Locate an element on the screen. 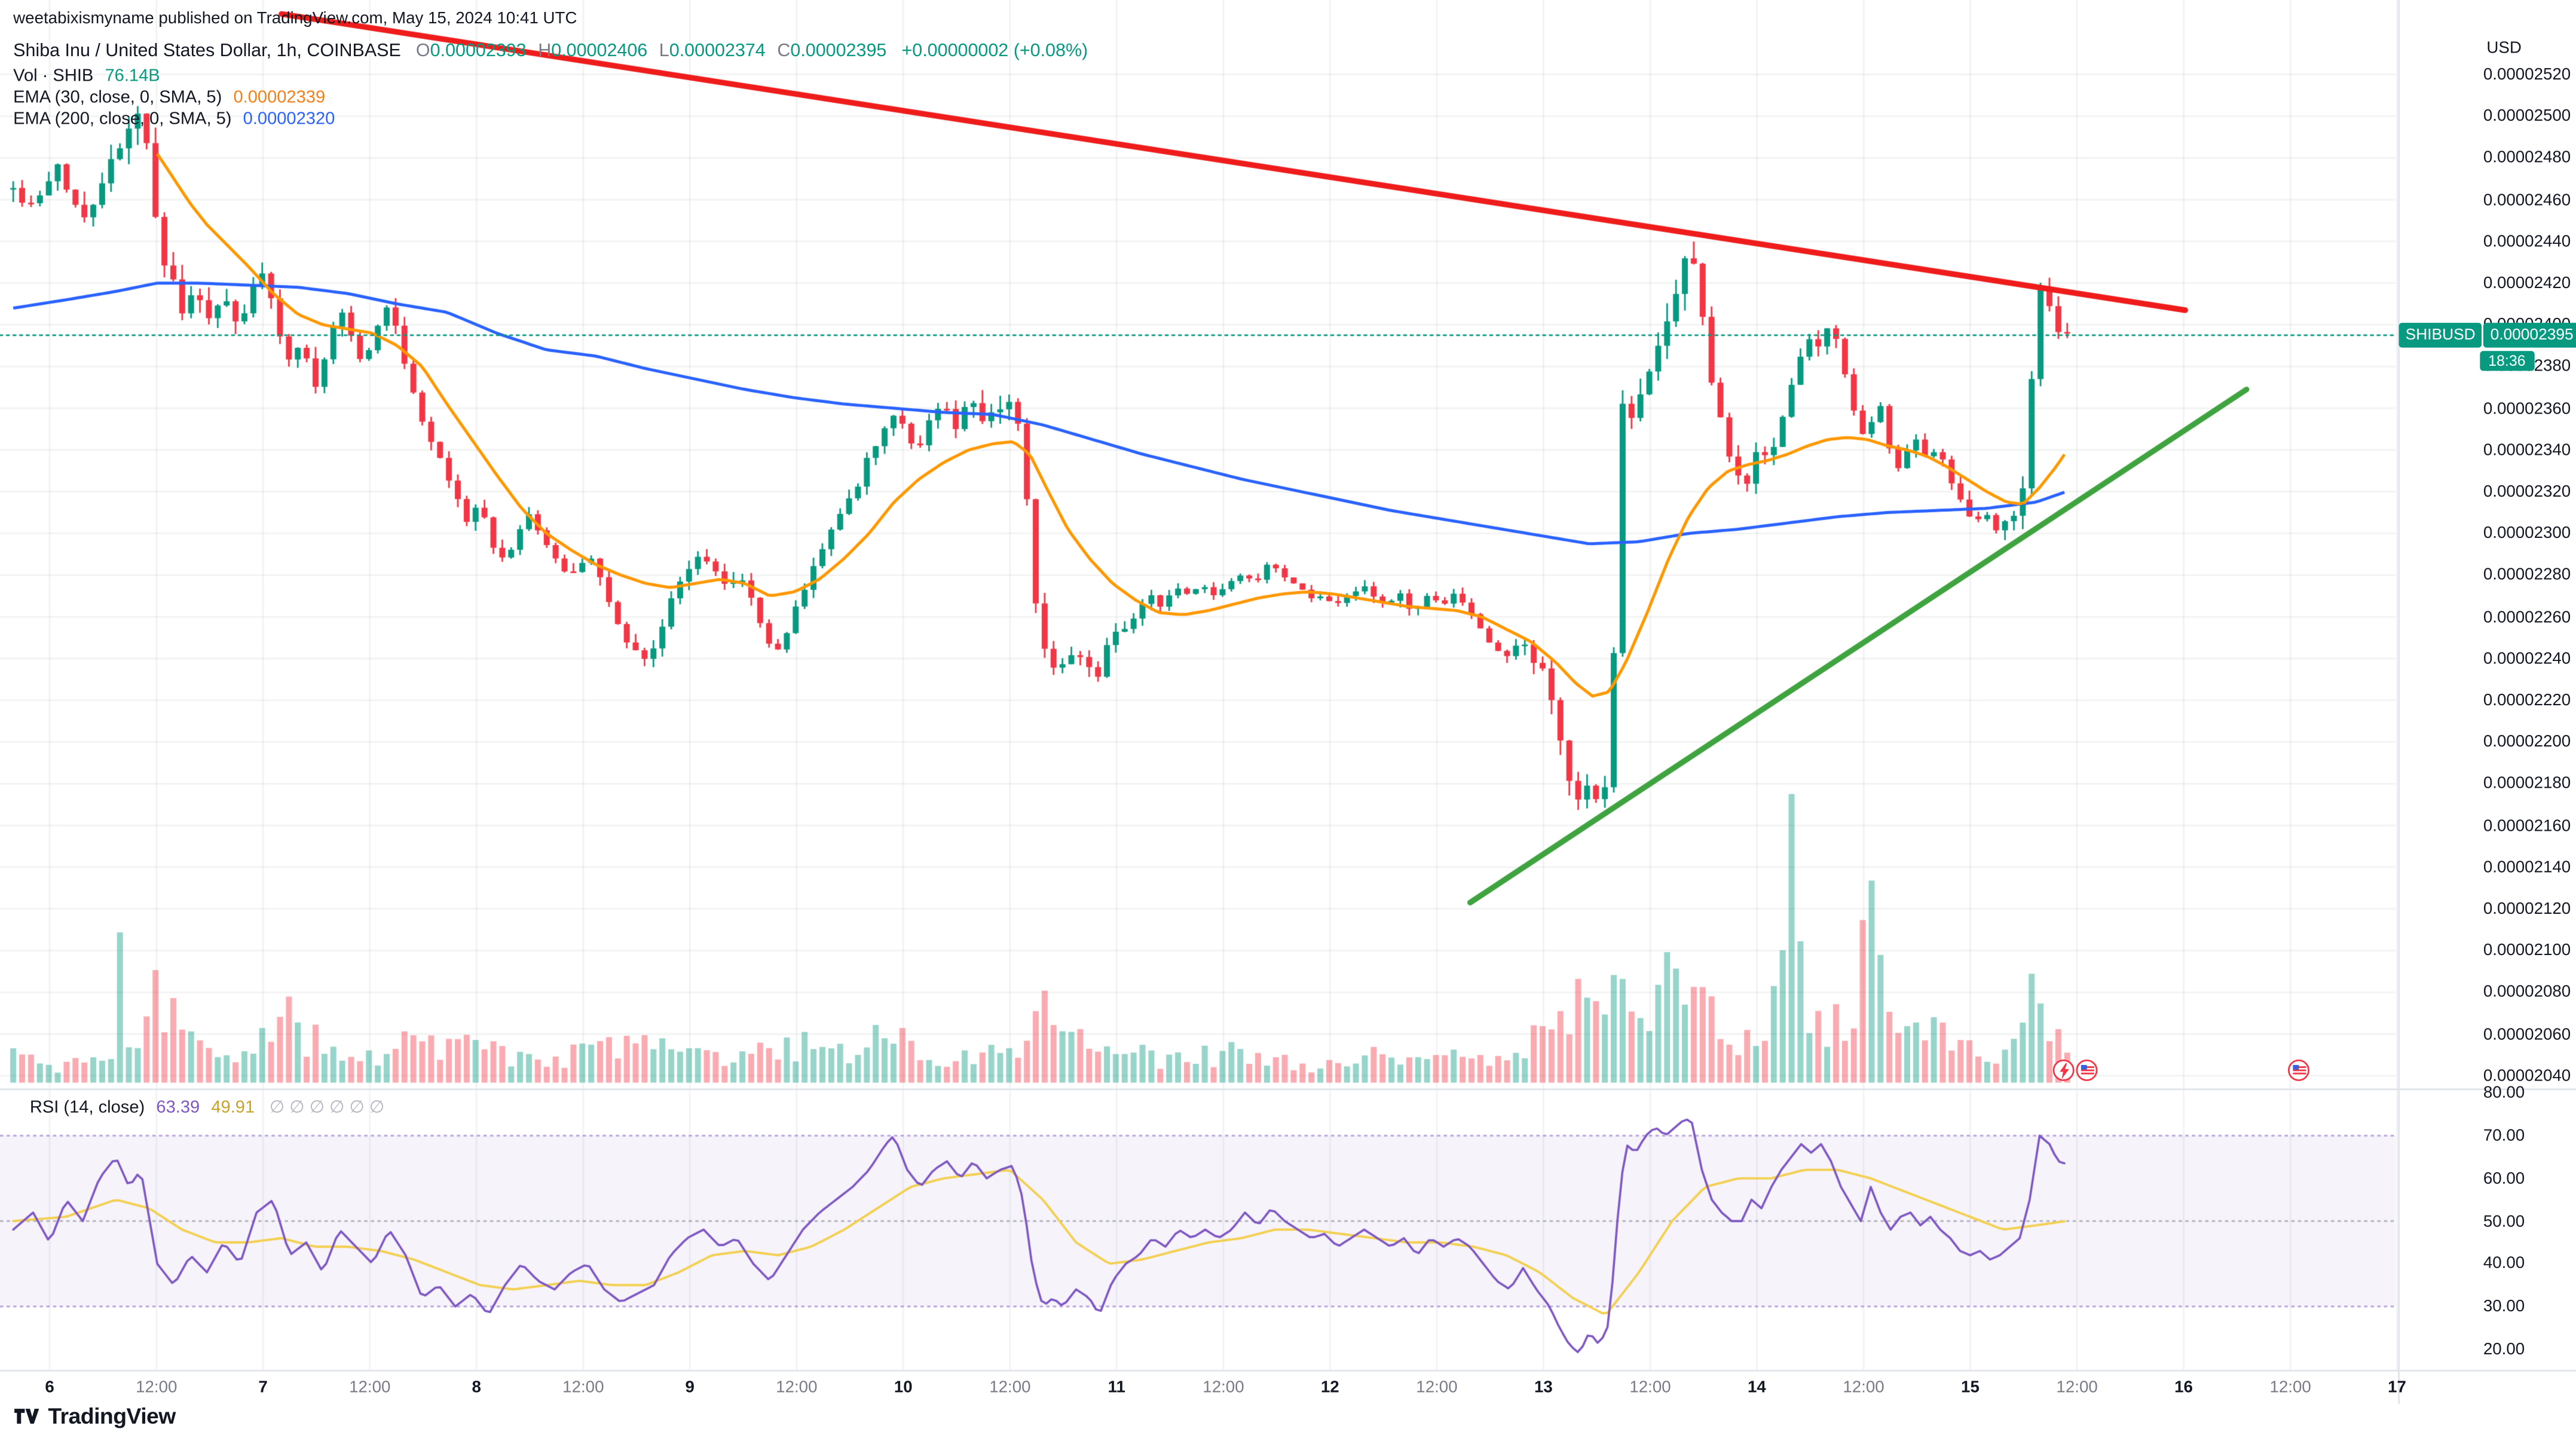  rsi-axis-label: 20.00 is located at coordinates (2504, 1351).